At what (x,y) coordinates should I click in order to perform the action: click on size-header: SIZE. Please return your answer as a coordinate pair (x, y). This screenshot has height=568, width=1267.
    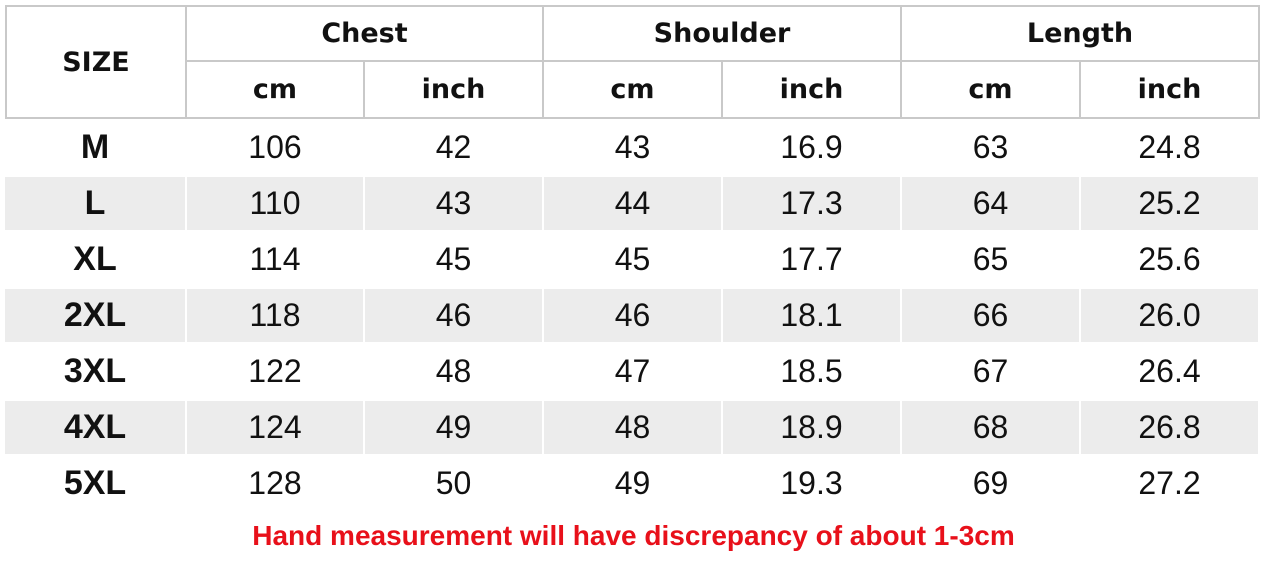
    Looking at the image, I should click on (96, 62).